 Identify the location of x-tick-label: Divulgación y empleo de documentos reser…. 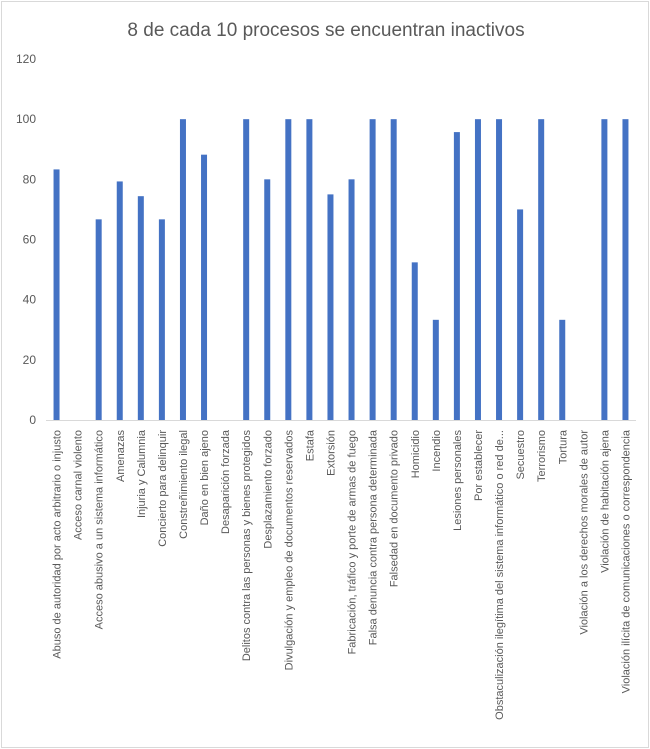
(289, 550).